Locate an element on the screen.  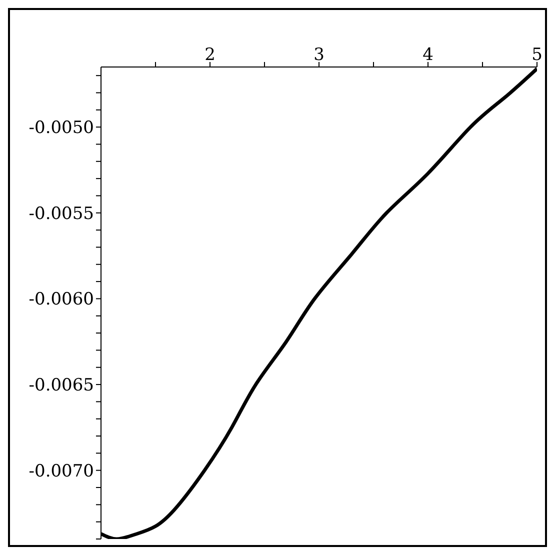
y-tick-label: -0.0070 is located at coordinates (61, 471).